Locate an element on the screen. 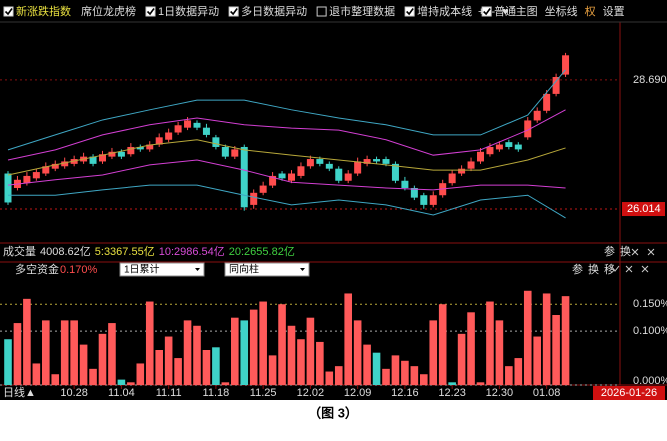 The width and height of the screenshot is (667, 441). panel-button: 移 is located at coordinates (609, 269).